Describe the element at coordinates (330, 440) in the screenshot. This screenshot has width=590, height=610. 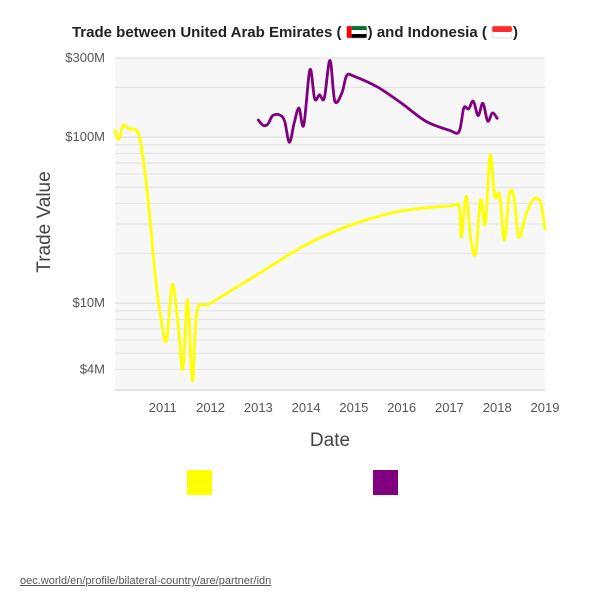
I see `x-axis-title: Date` at that location.